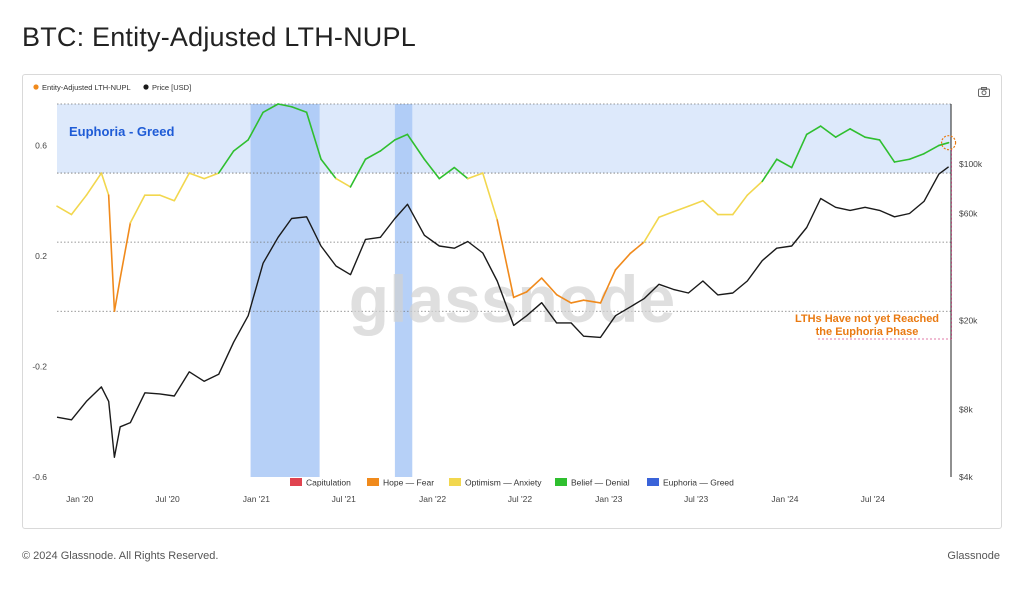 This screenshot has width=1024, height=590. Describe the element at coordinates (167, 499) in the screenshot. I see `x-tick: Jul '20` at that location.